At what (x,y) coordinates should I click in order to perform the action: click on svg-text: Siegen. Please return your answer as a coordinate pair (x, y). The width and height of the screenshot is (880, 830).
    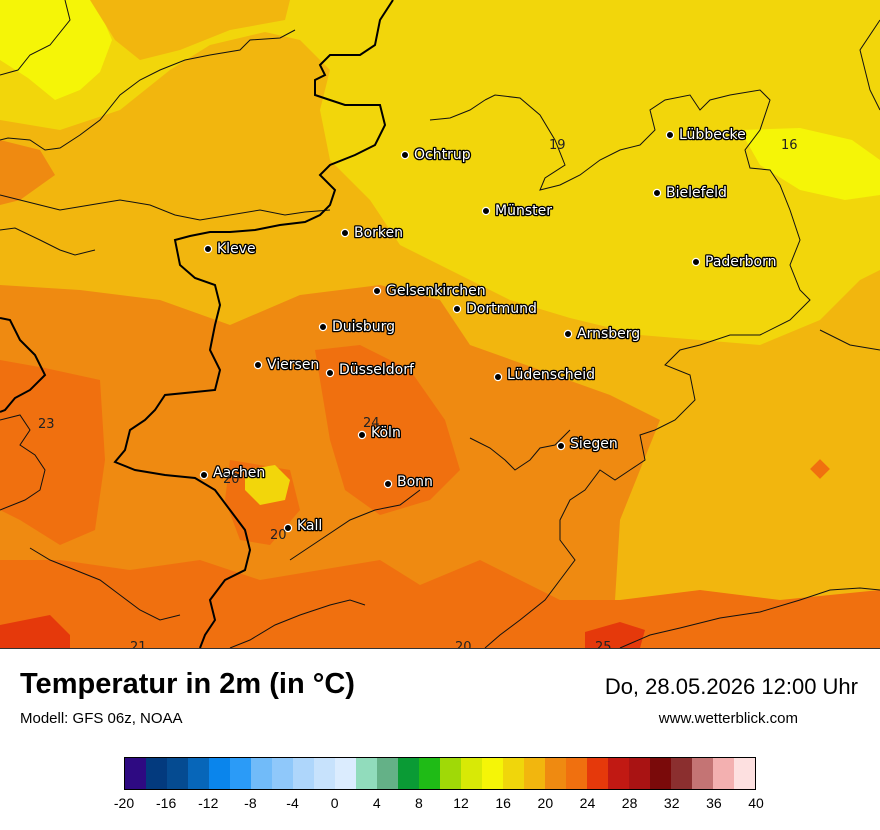
    Looking at the image, I should click on (594, 444).